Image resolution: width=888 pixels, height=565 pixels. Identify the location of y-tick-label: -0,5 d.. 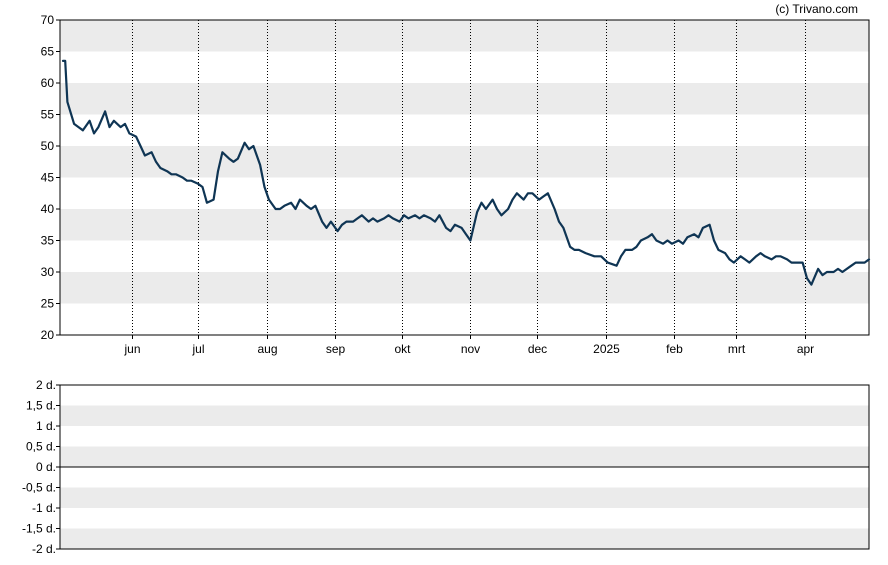
(39, 488).